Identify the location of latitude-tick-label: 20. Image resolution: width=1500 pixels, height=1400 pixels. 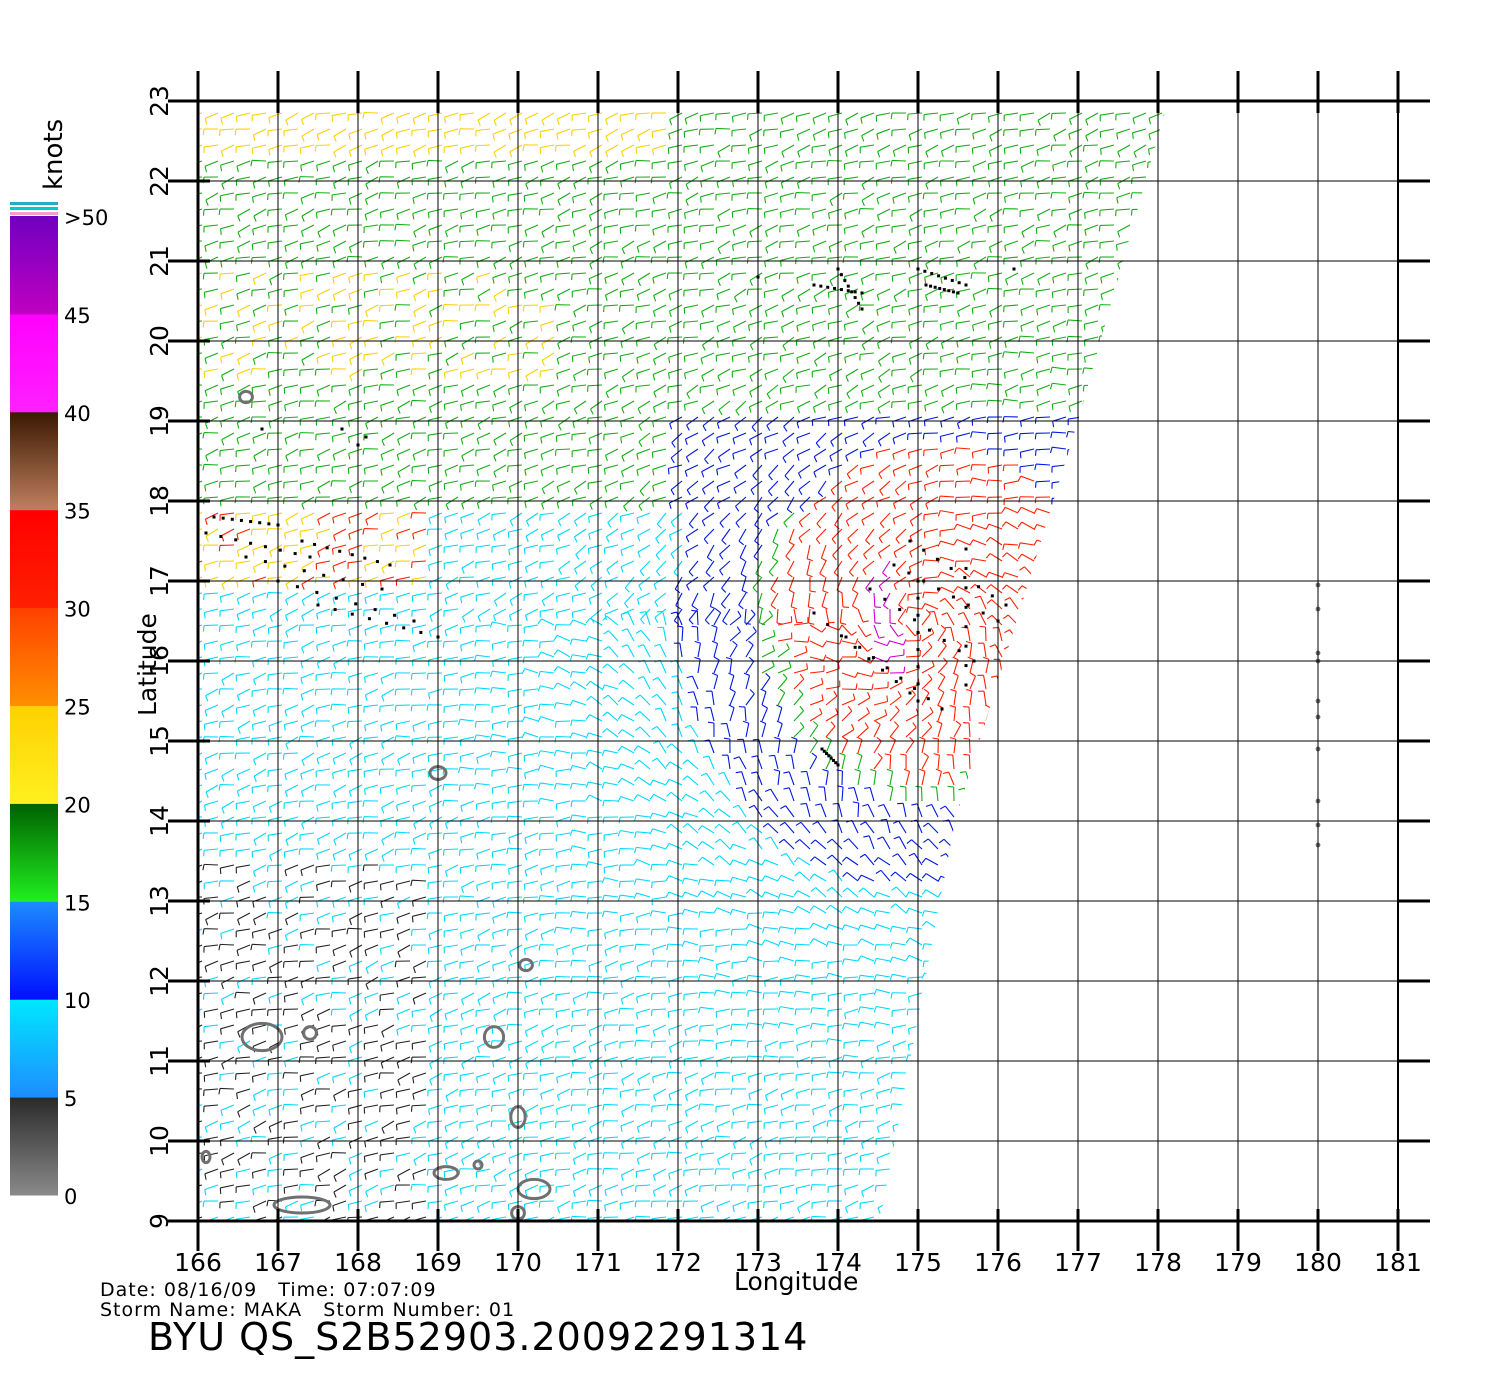
(159, 341).